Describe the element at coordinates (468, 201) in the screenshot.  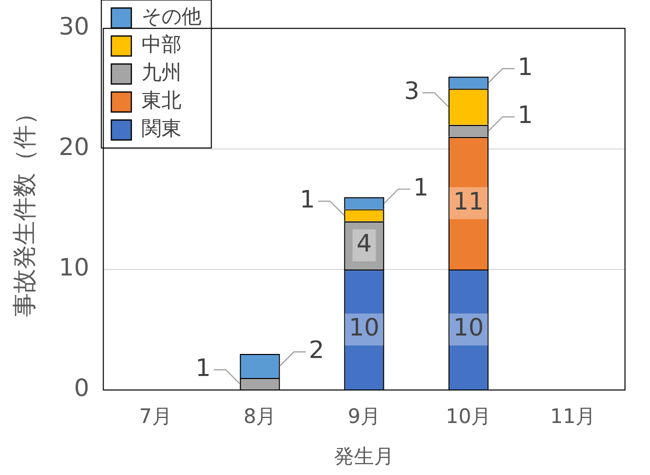
I see `data-label: 11` at that location.